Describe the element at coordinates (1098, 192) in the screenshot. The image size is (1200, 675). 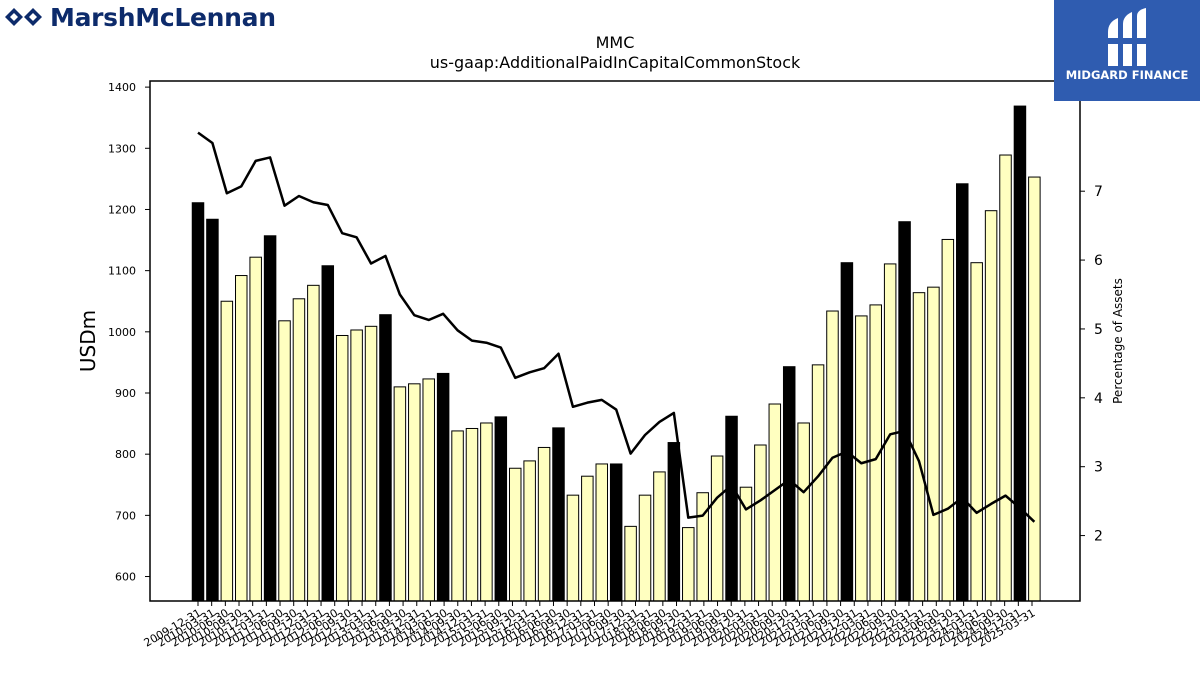
I see `y2-tick-label: 7` at that location.